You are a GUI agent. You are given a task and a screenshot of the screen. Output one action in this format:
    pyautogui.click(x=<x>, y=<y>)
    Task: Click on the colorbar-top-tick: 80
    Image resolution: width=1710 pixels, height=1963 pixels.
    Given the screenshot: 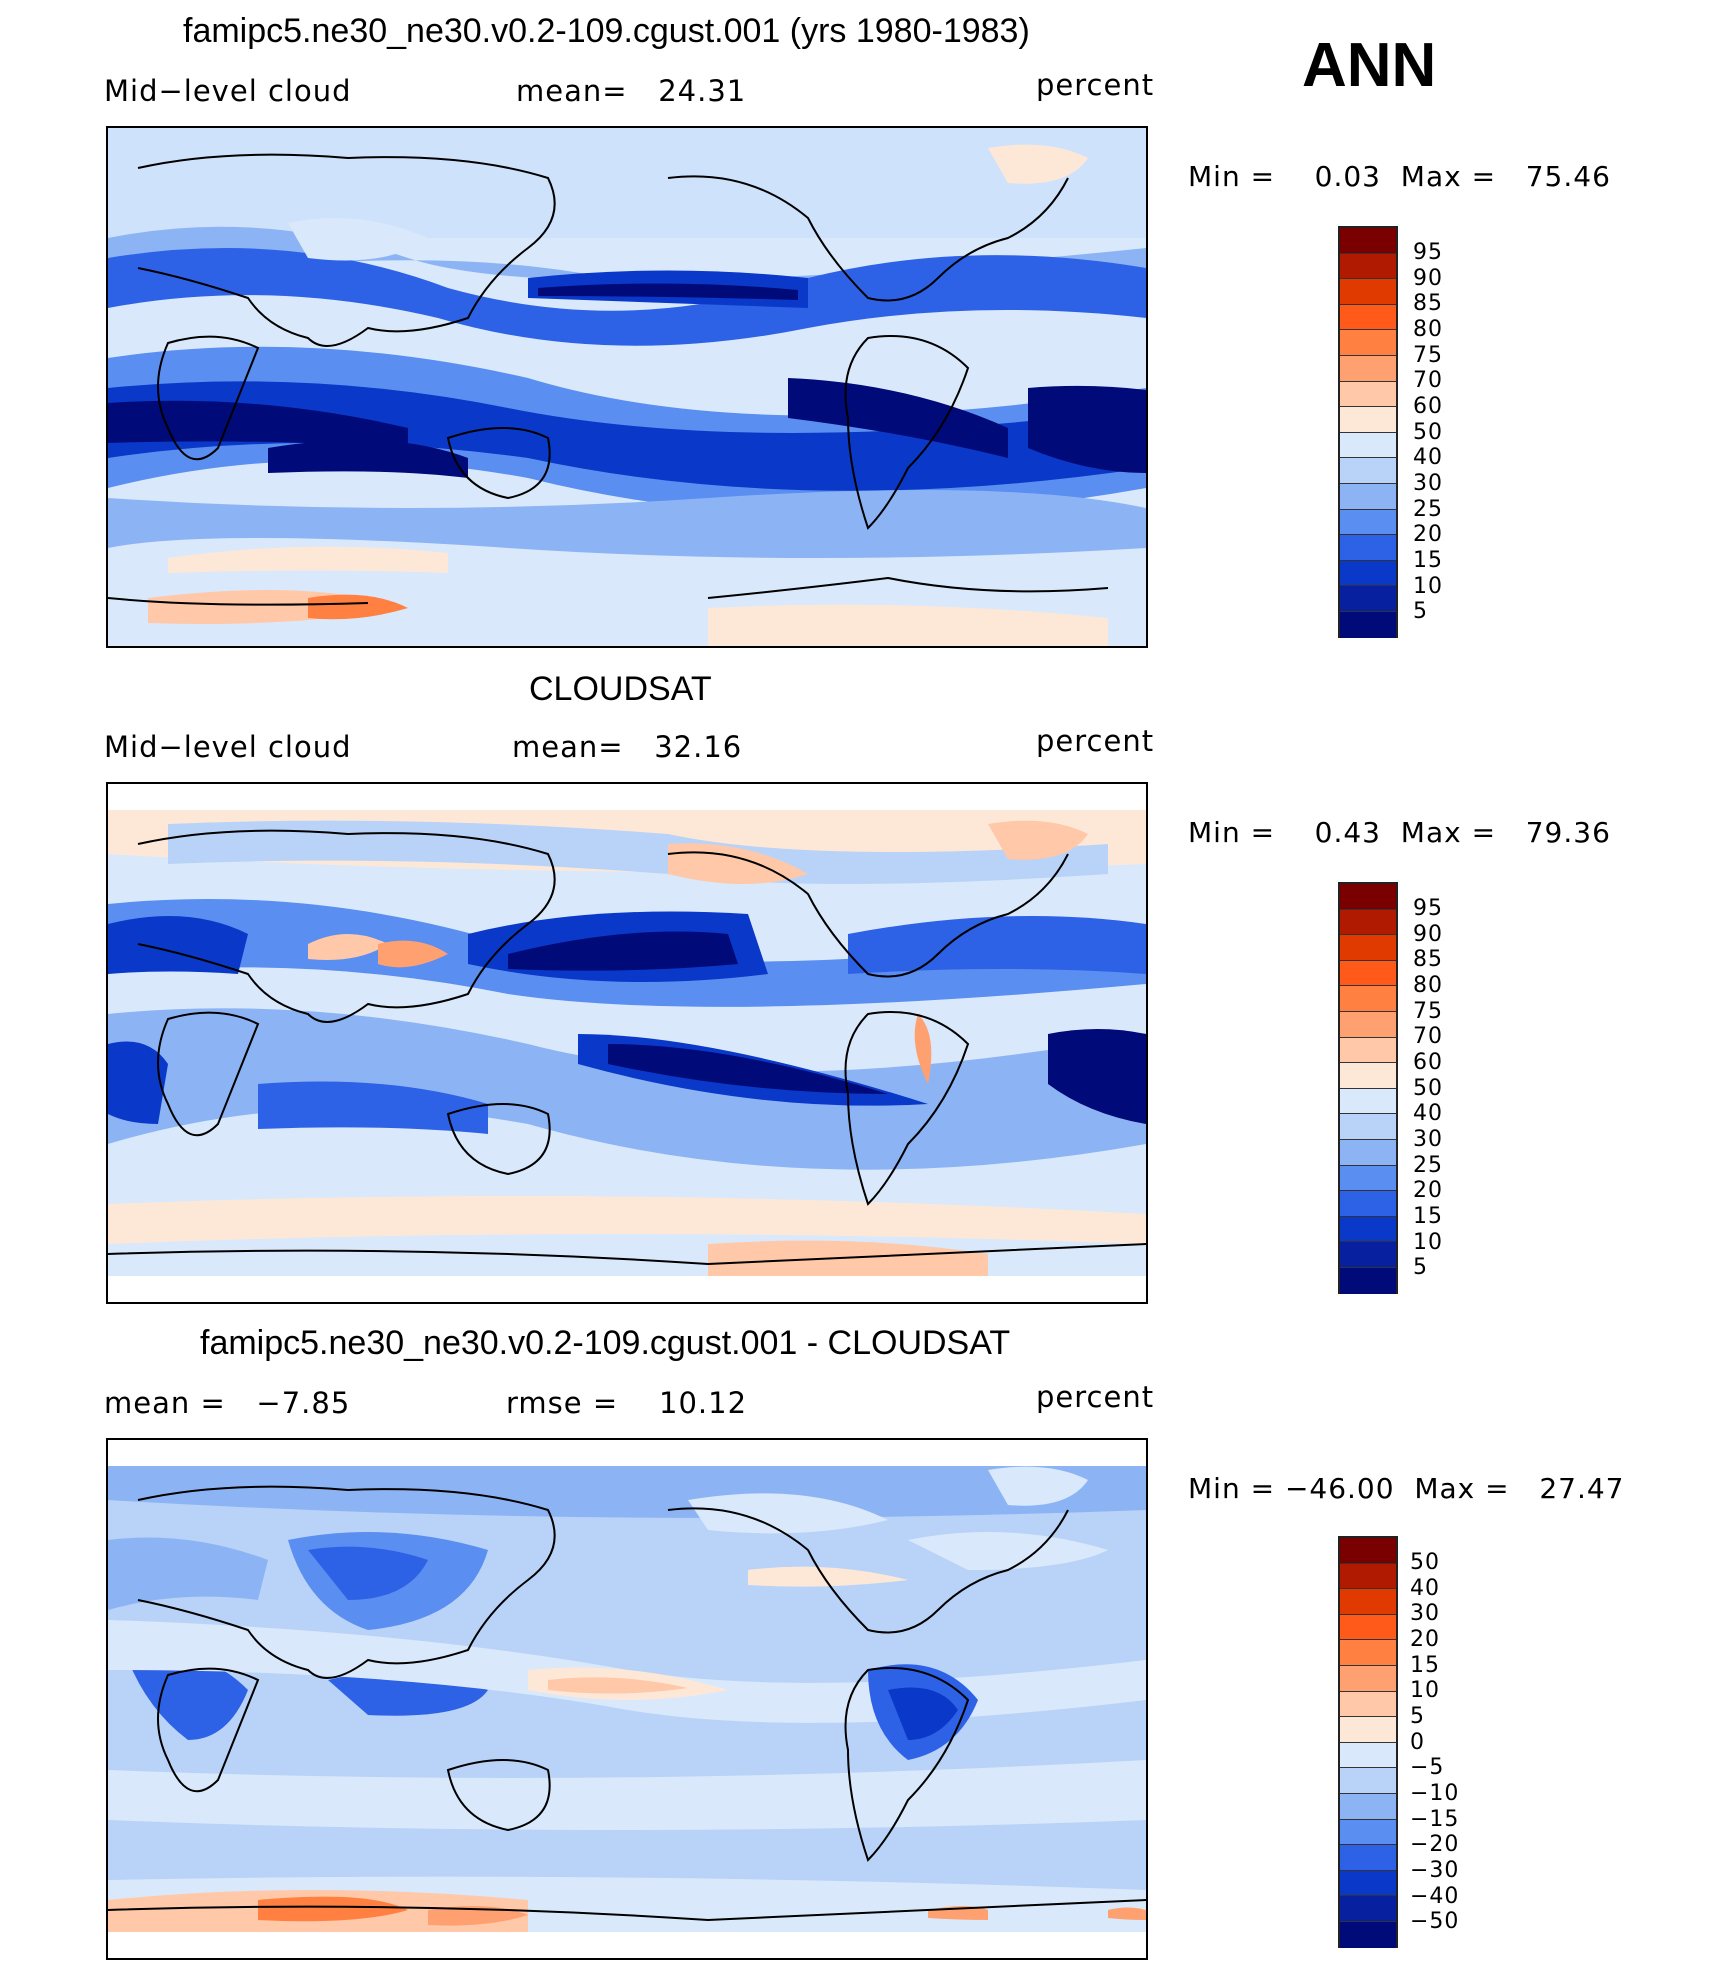 What is the action you would take?
    pyautogui.click(x=1428, y=329)
    